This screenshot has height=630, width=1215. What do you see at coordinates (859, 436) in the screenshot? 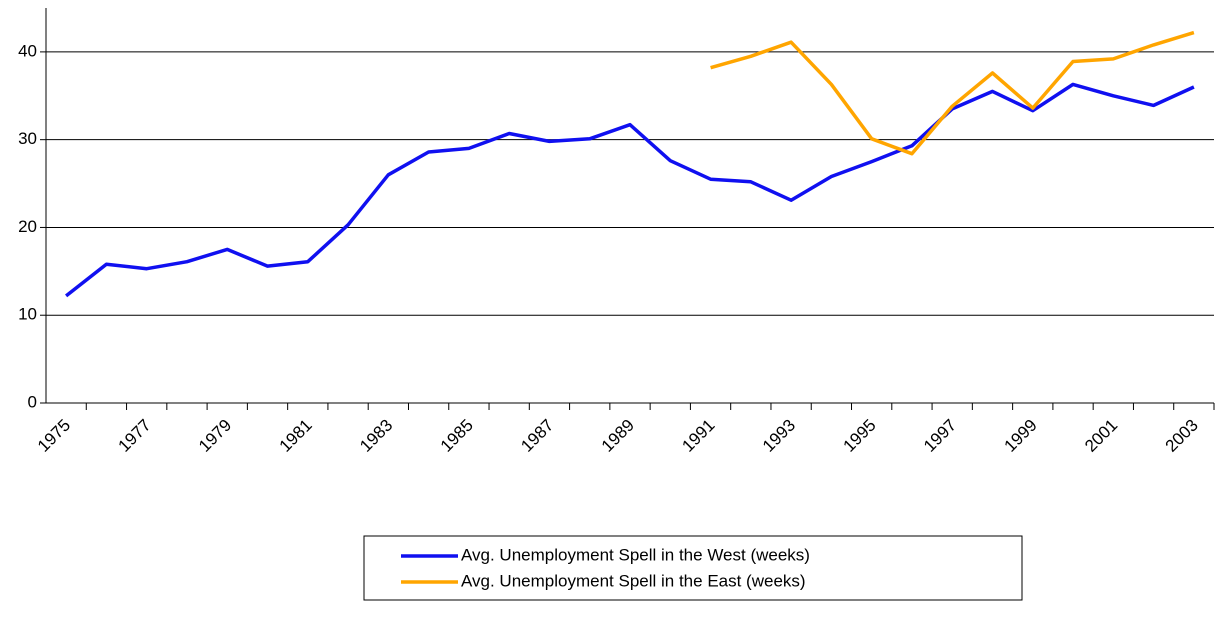
I see `x-tick-label: 1995` at bounding box center [859, 436].